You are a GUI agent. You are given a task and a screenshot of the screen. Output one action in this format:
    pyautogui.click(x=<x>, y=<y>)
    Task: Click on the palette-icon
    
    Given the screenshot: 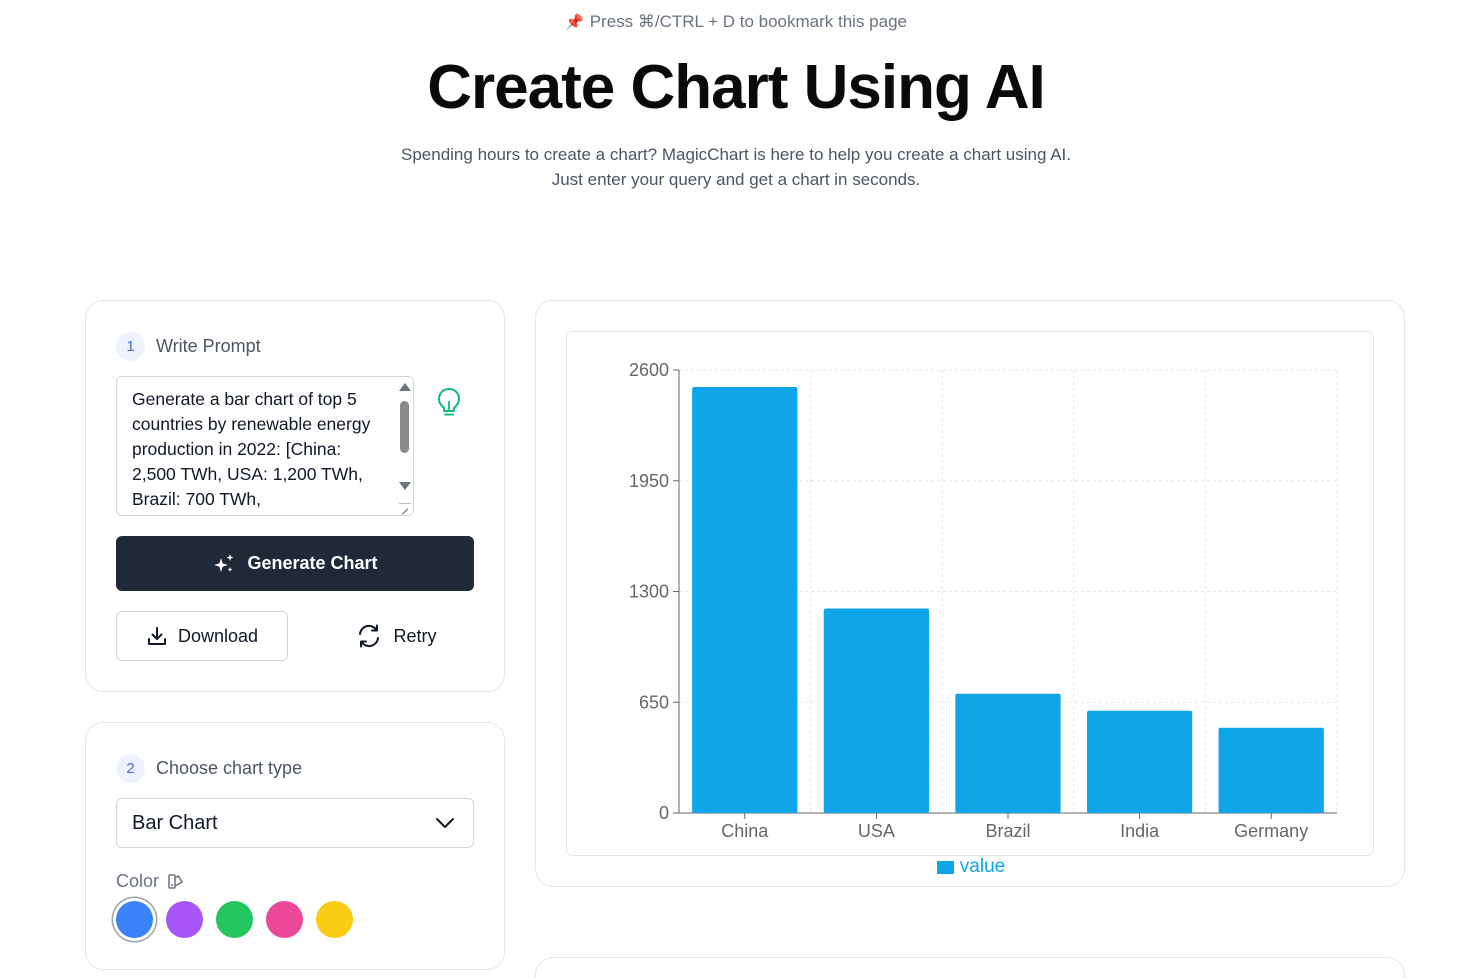 What is the action you would take?
    pyautogui.click(x=175, y=881)
    